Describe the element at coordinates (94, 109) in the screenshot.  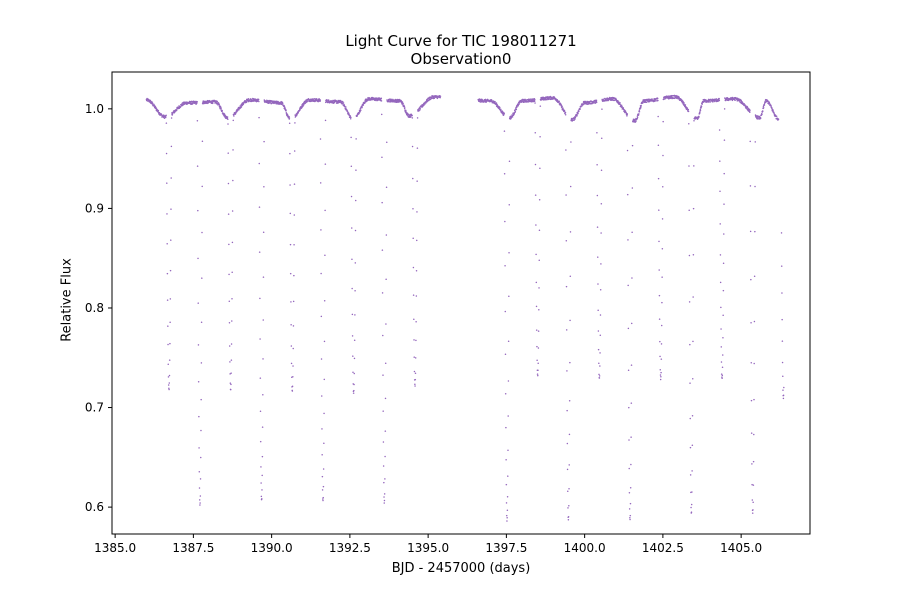
I see `y-tick-label: 1.0` at that location.